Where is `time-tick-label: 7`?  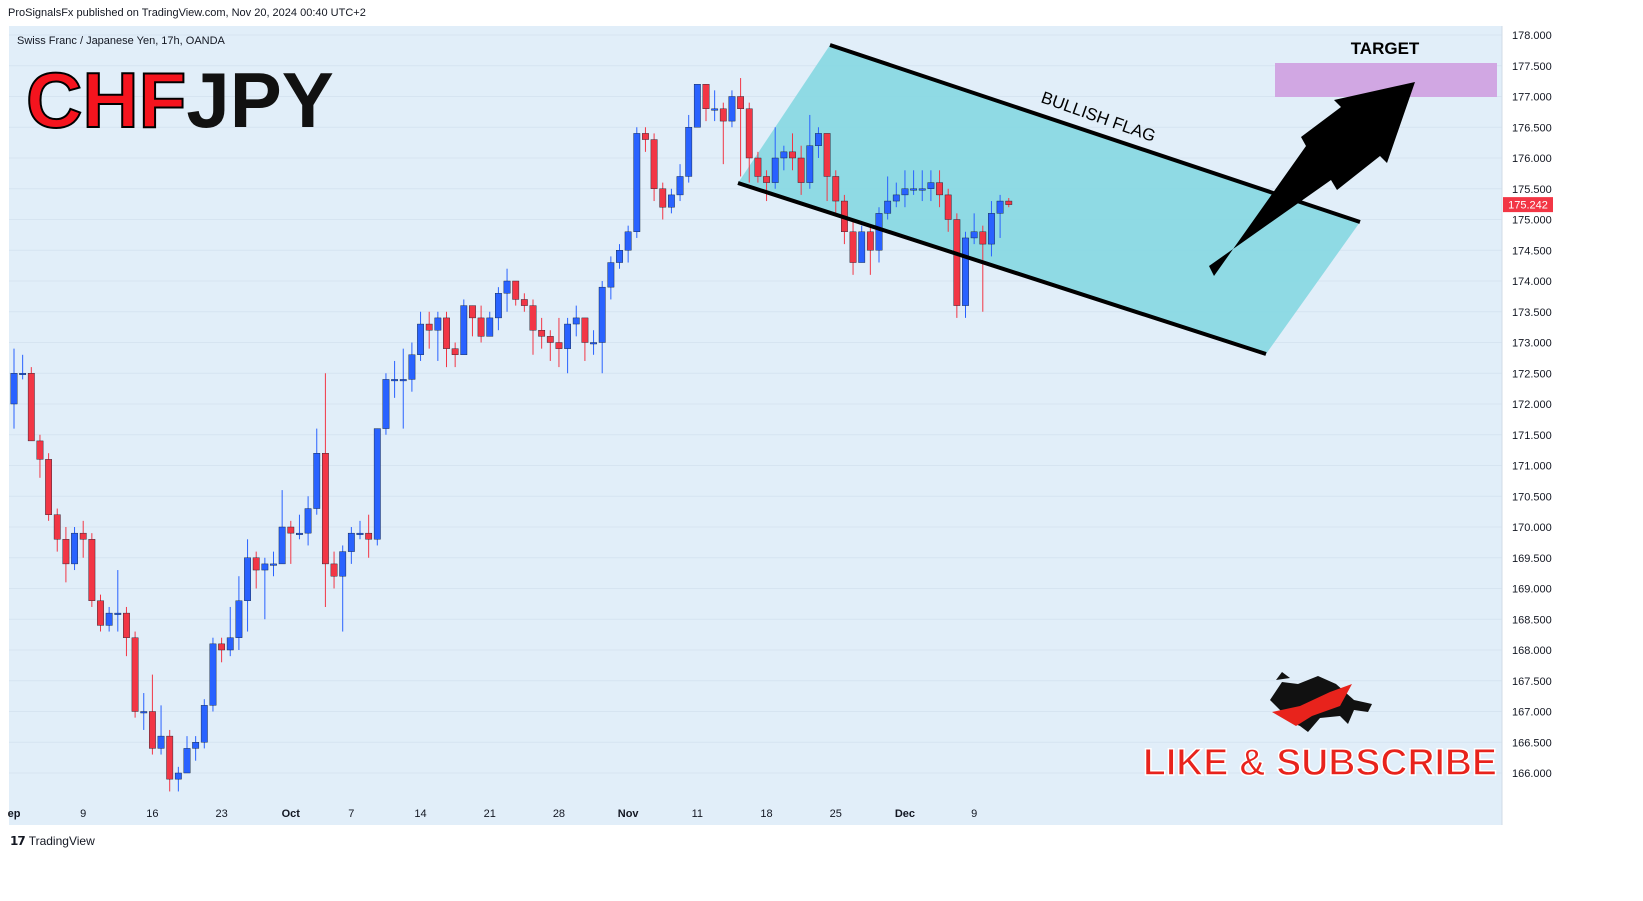 time-tick-label: 7 is located at coordinates (351, 814).